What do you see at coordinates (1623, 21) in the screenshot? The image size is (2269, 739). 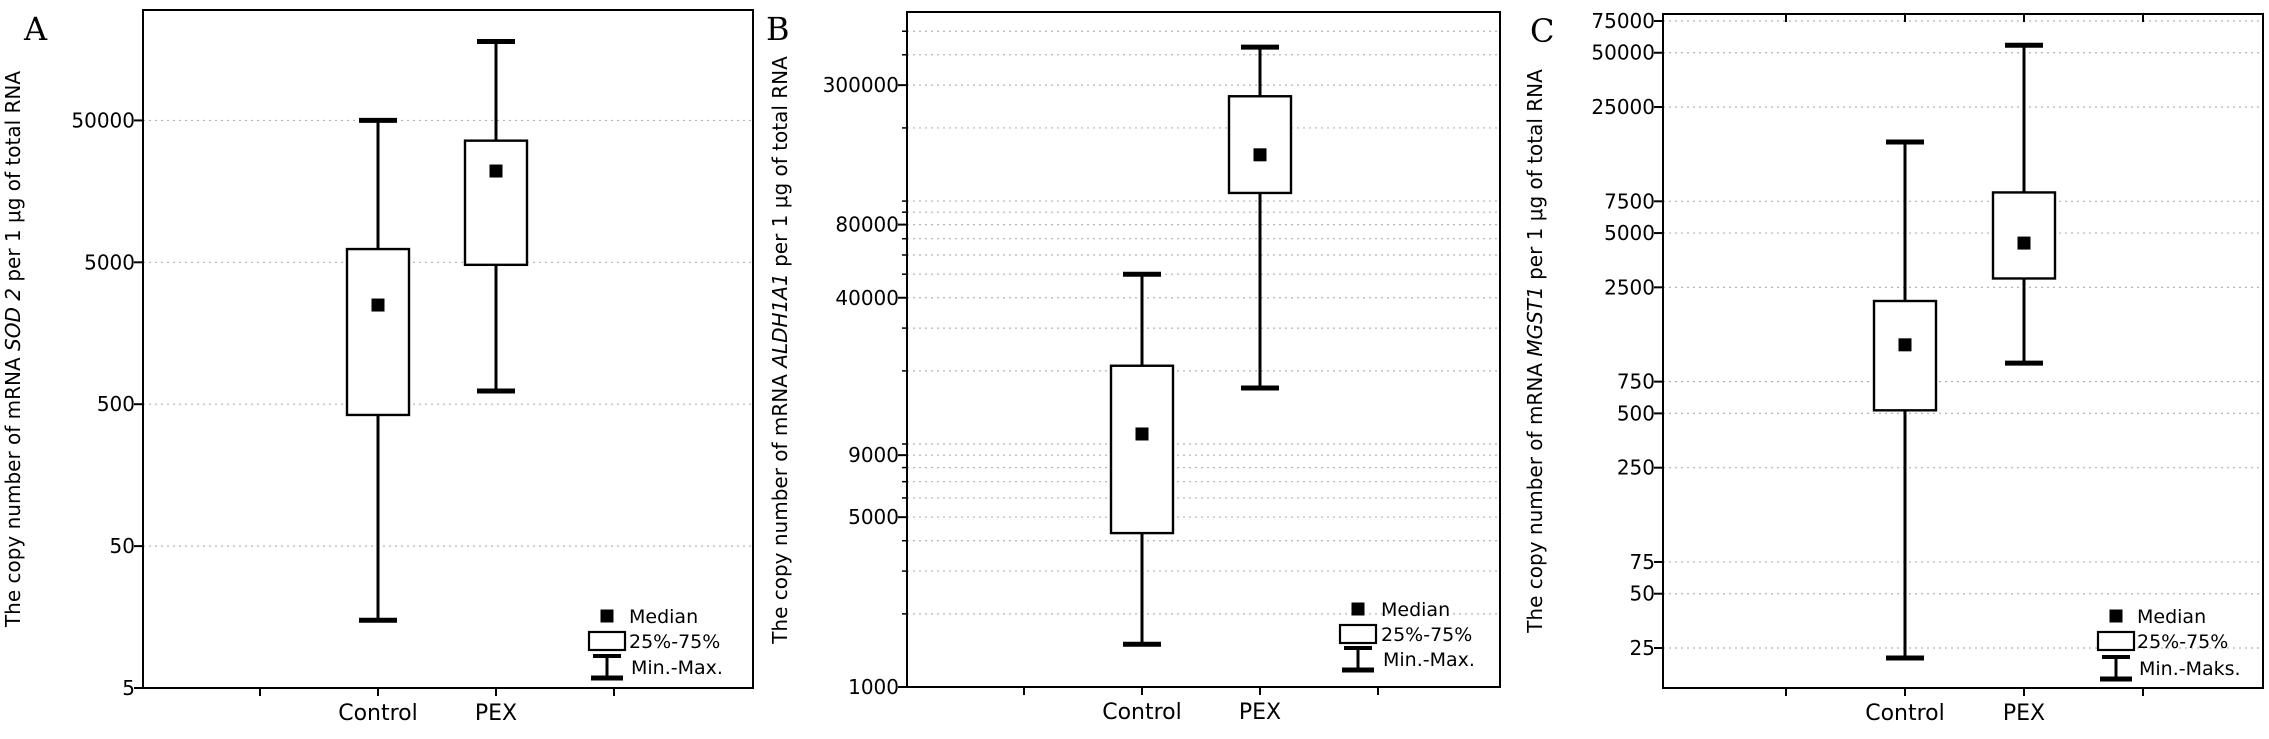 I see `y-tick-label: 75000` at bounding box center [1623, 21].